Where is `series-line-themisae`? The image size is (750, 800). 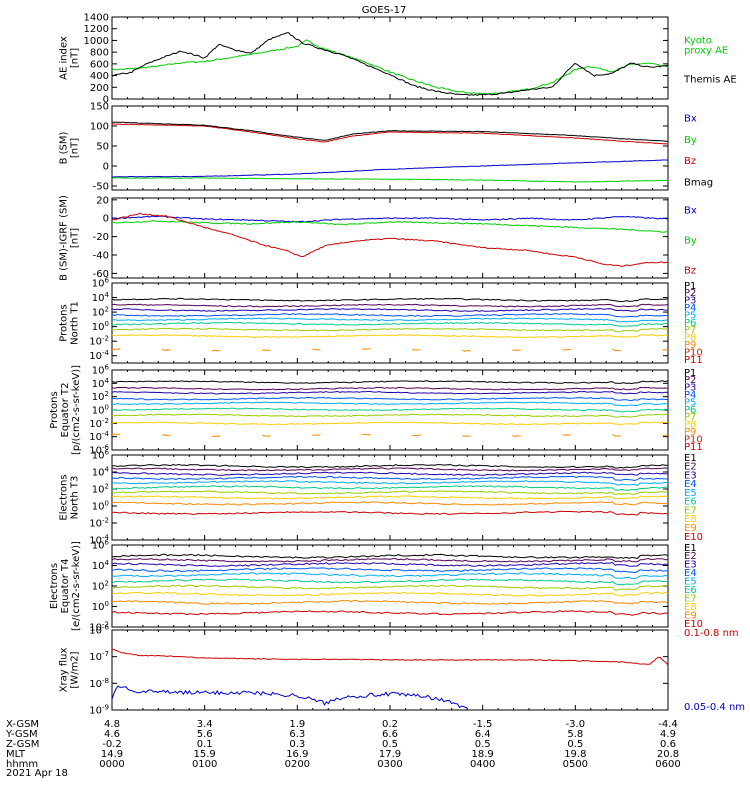 series-line-themisae is located at coordinates (390, 64).